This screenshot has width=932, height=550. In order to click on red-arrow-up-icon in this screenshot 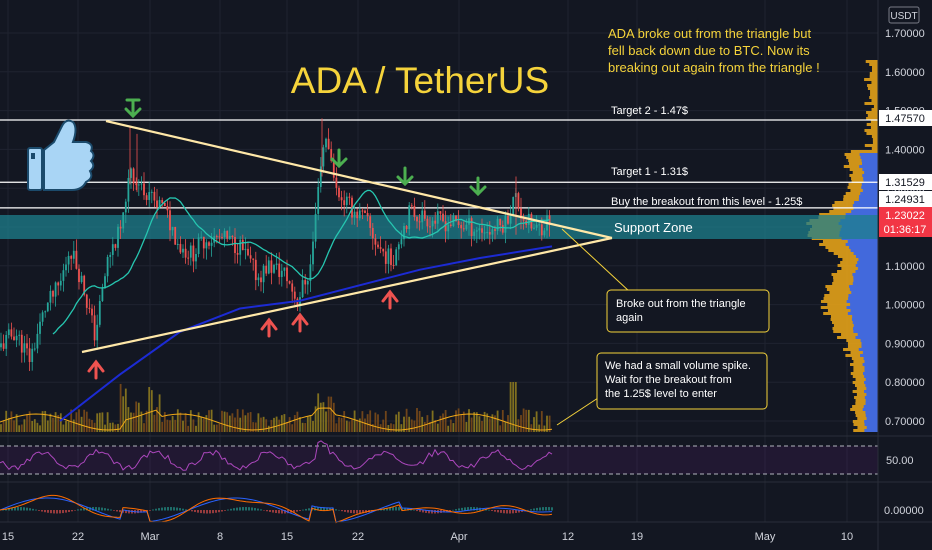, I will do `click(390, 299)`.